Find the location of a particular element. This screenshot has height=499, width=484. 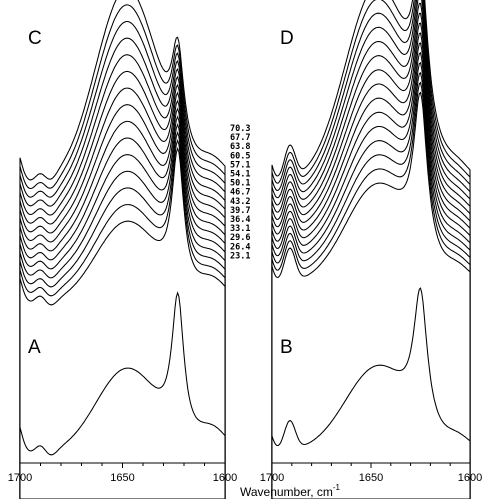

x-axis-left-tick-label: 1700 is located at coordinates (20, 478).